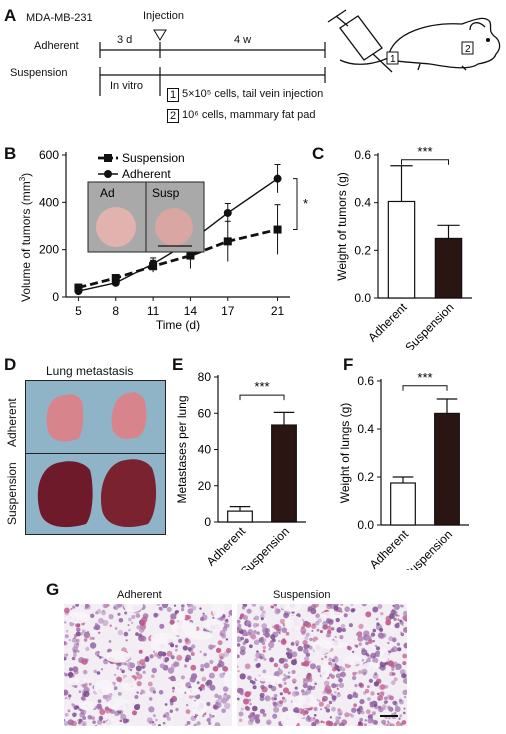 The image size is (506, 734). I want to click on x-tick-label: Suspension, so click(265, 547).